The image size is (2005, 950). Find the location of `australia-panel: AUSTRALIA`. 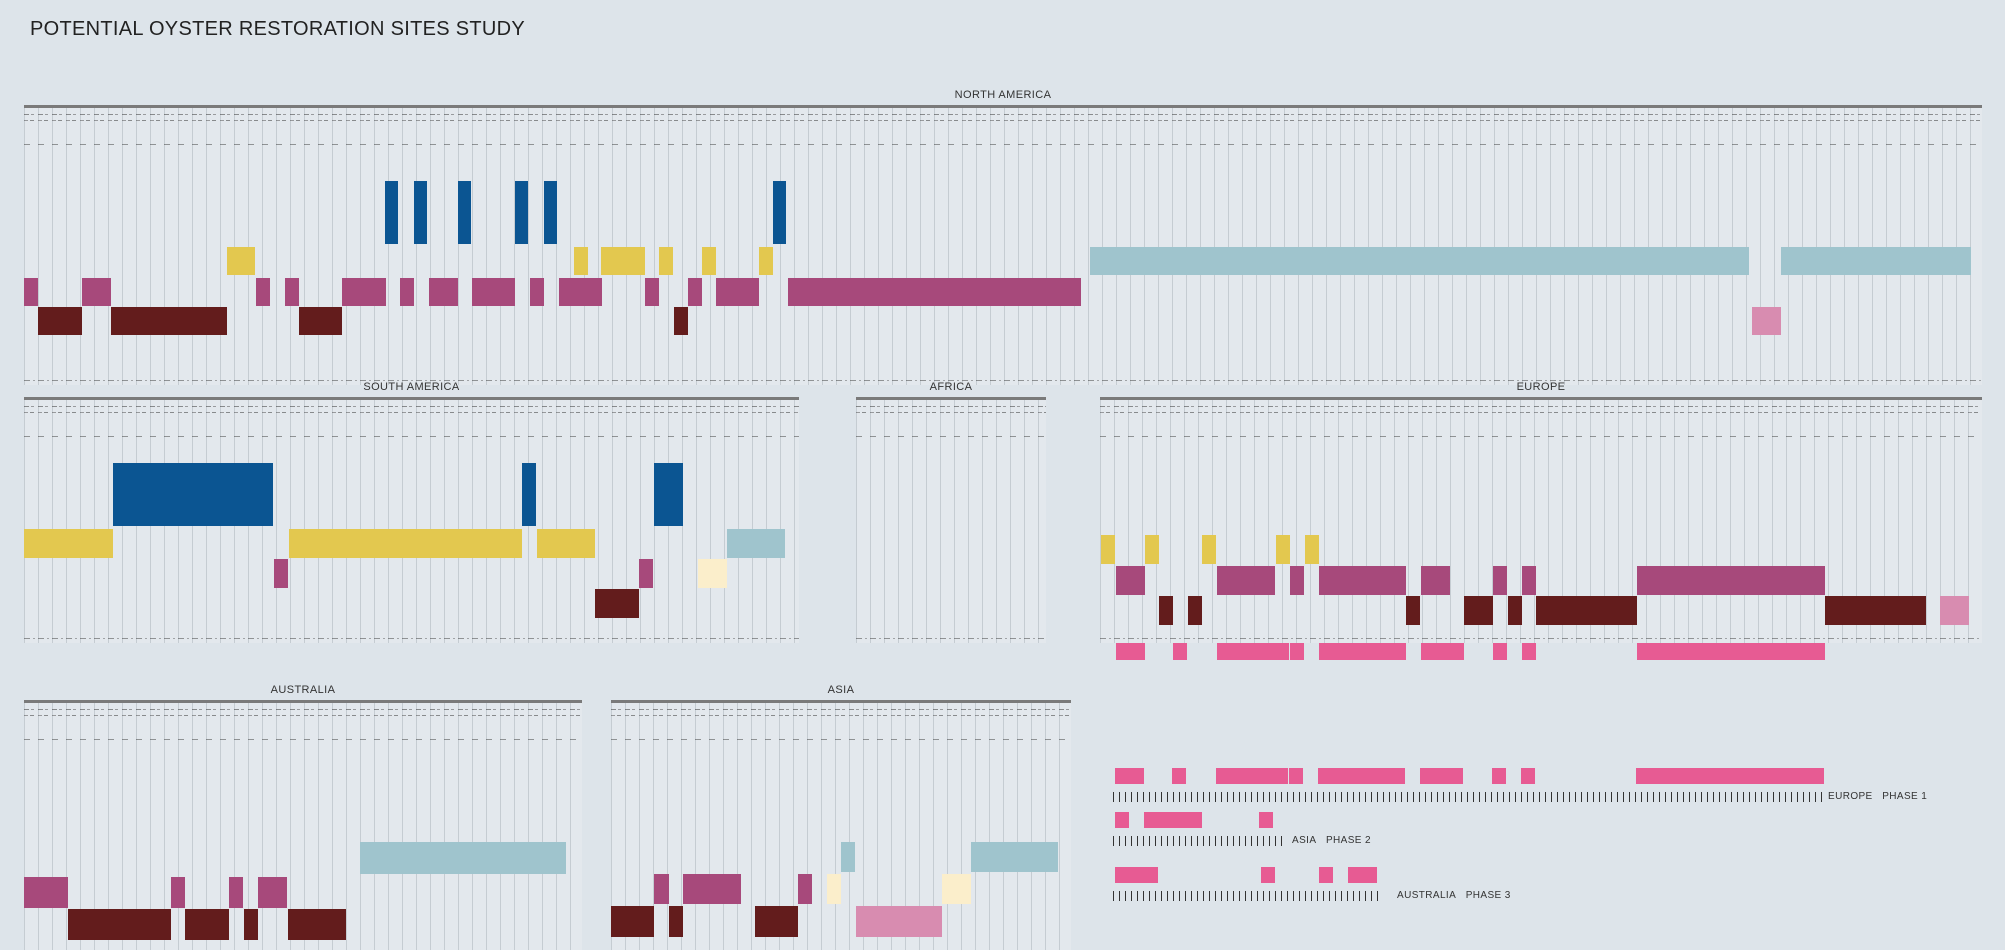

australia-panel: AUSTRALIA is located at coordinates (303, 817).